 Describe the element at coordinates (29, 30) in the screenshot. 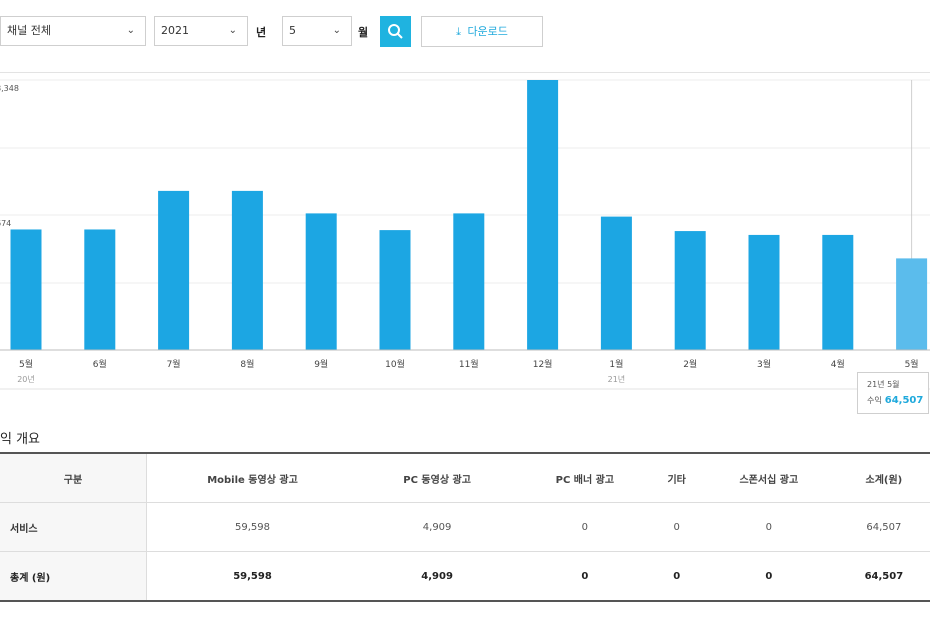

I see `channel-select-value: 채널 전체` at that location.